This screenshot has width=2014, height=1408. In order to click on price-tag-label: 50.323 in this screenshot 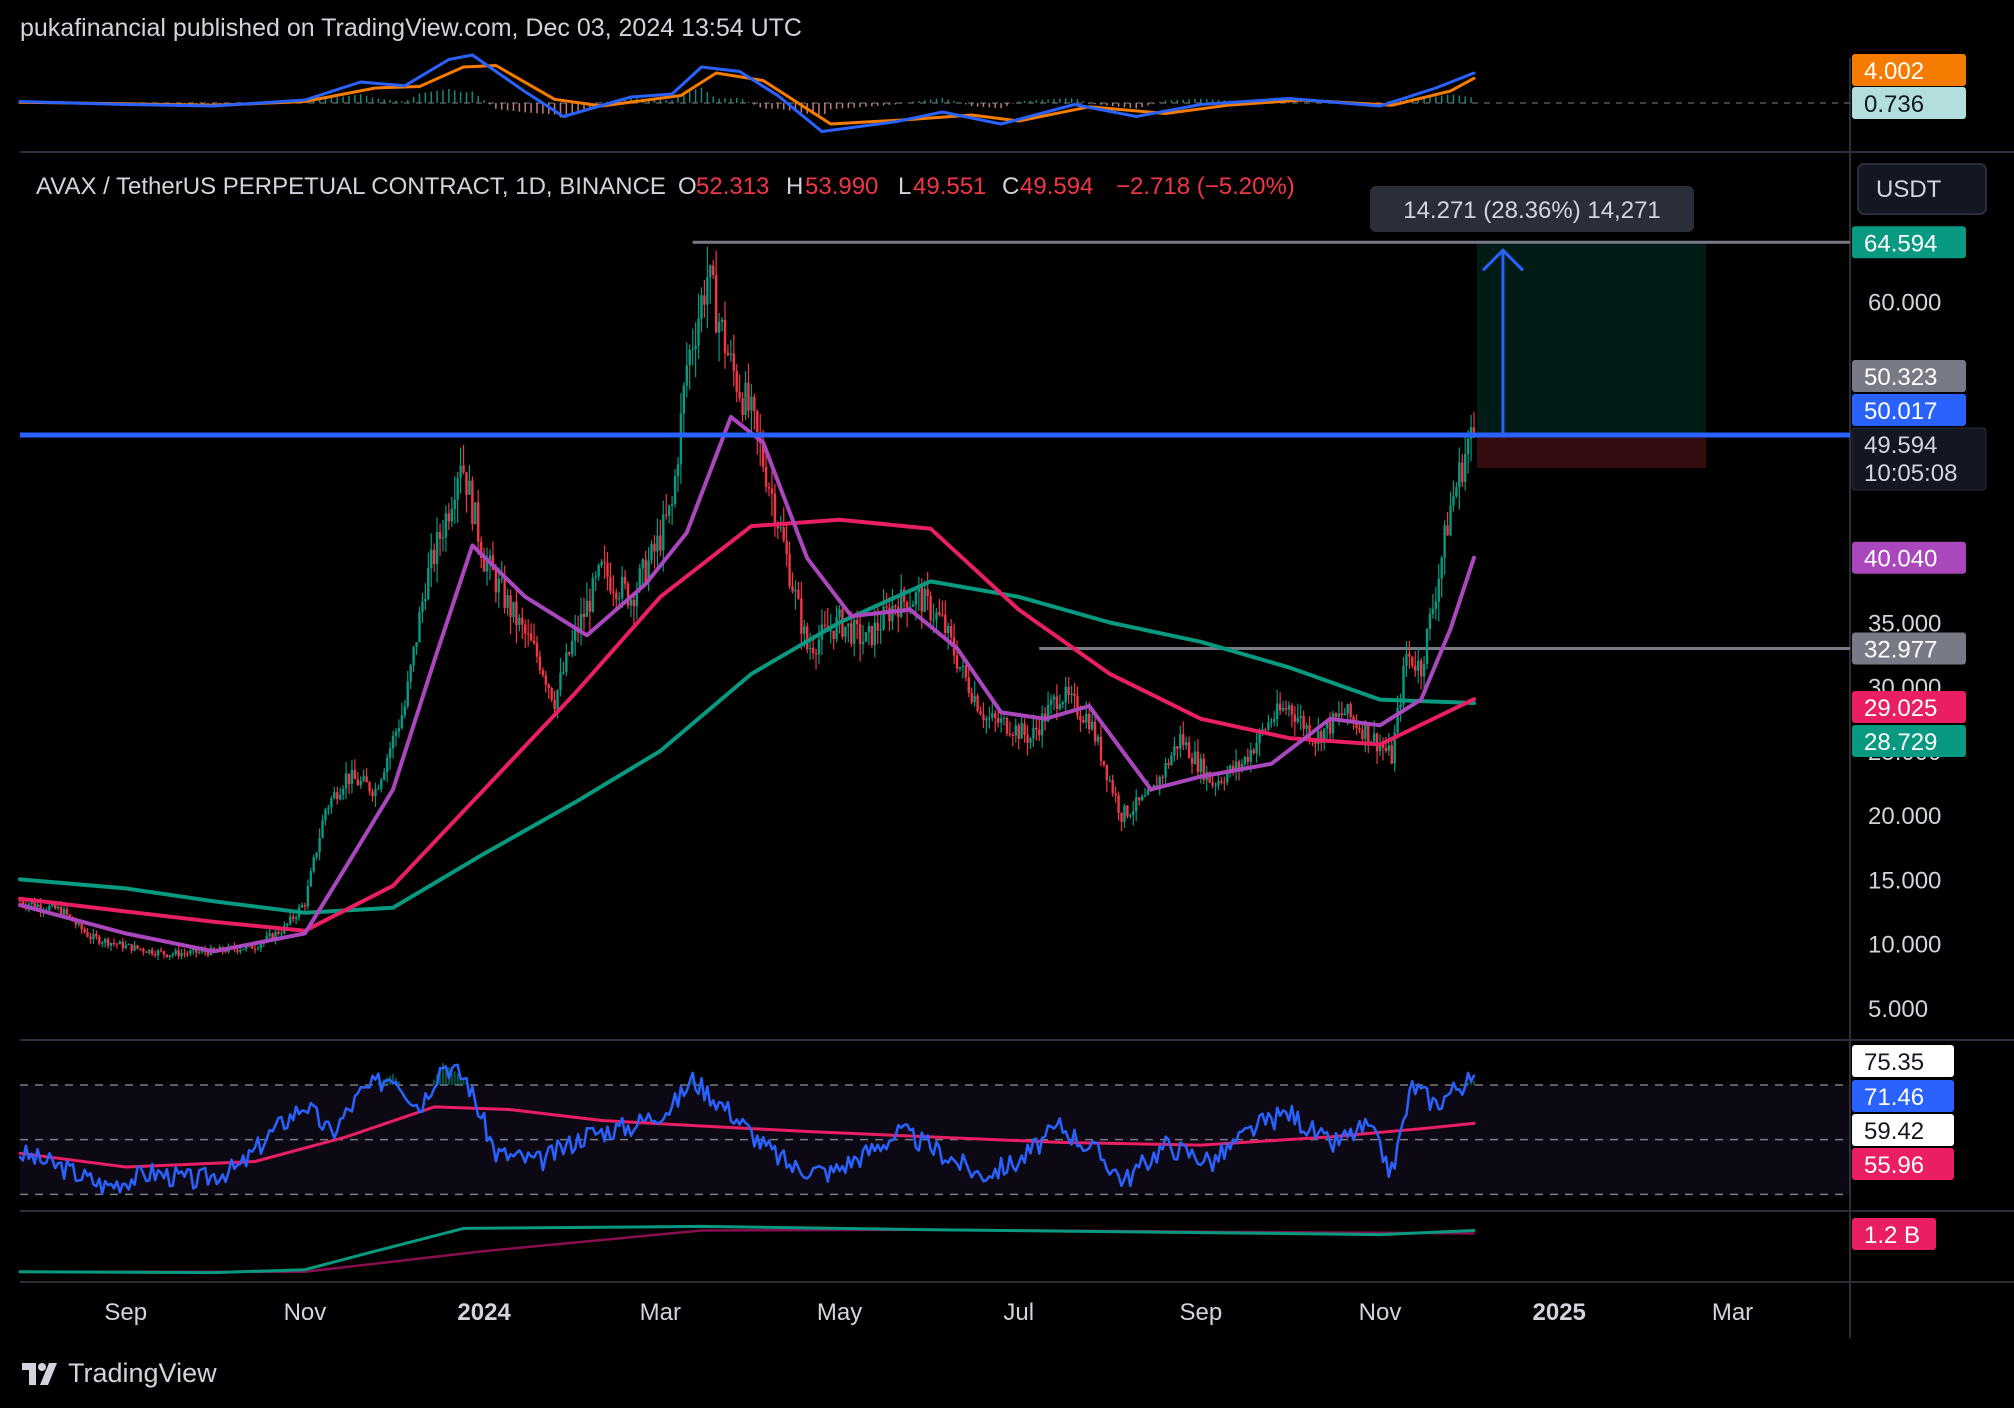, I will do `click(1900, 377)`.